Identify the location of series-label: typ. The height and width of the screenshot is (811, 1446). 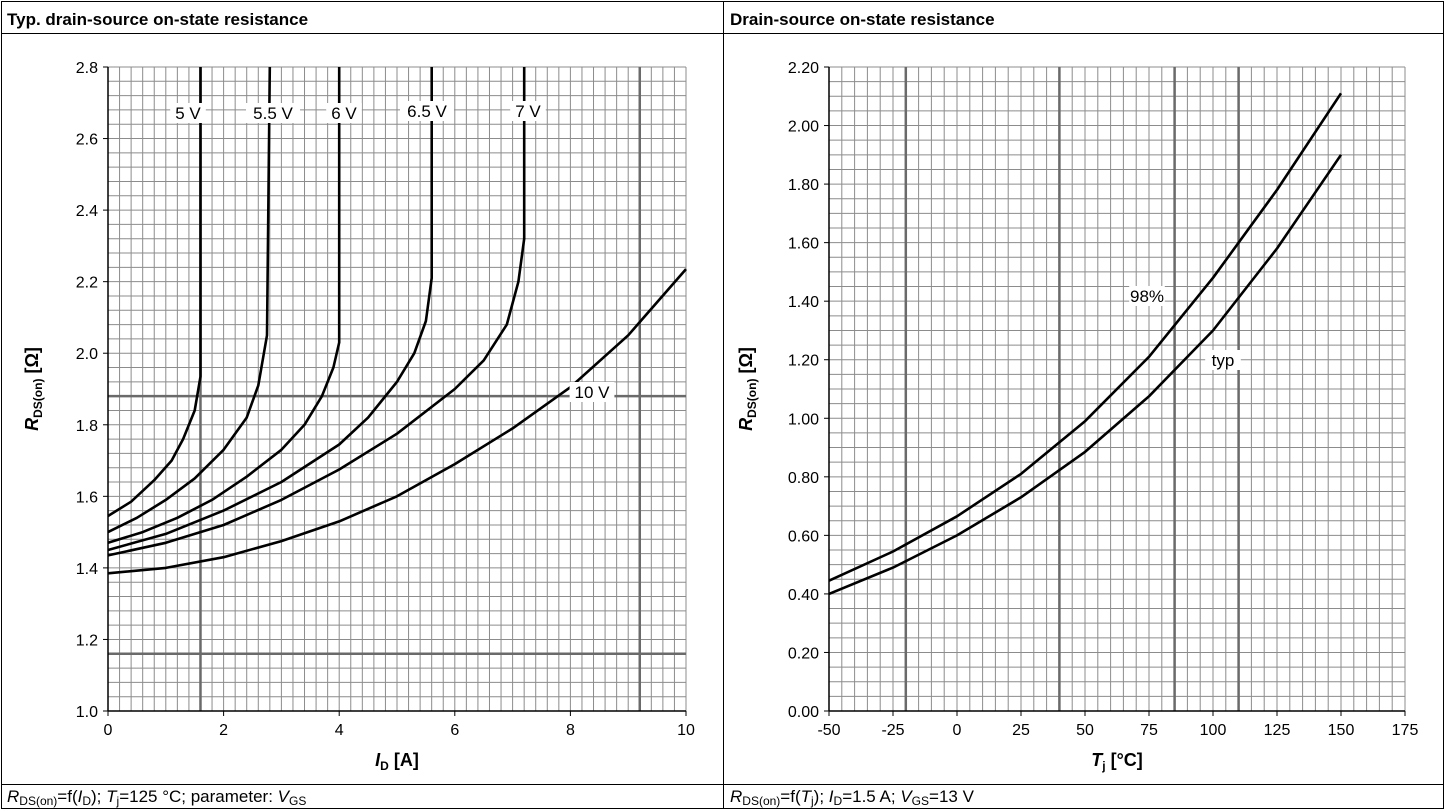
(1223, 360).